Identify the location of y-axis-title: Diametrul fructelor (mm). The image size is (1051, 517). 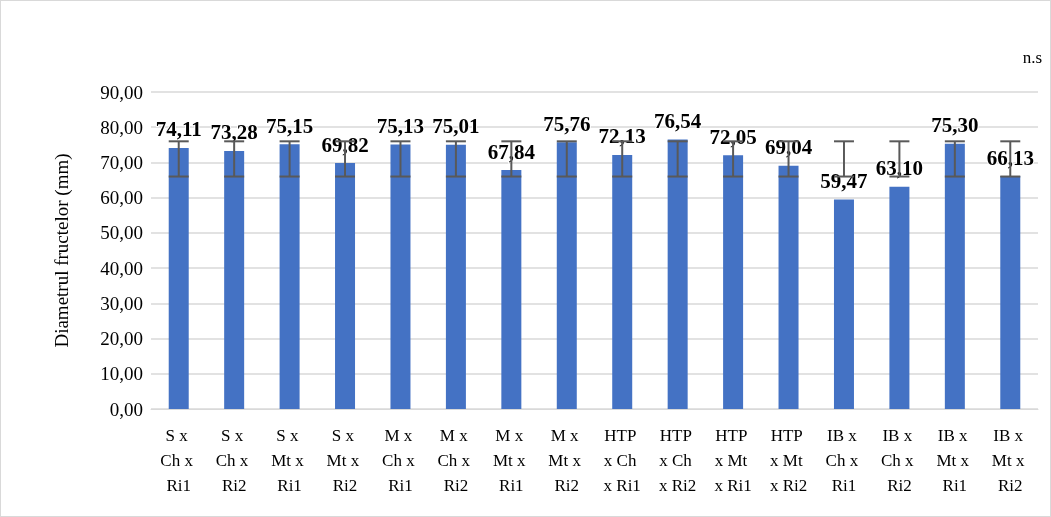
(62, 250).